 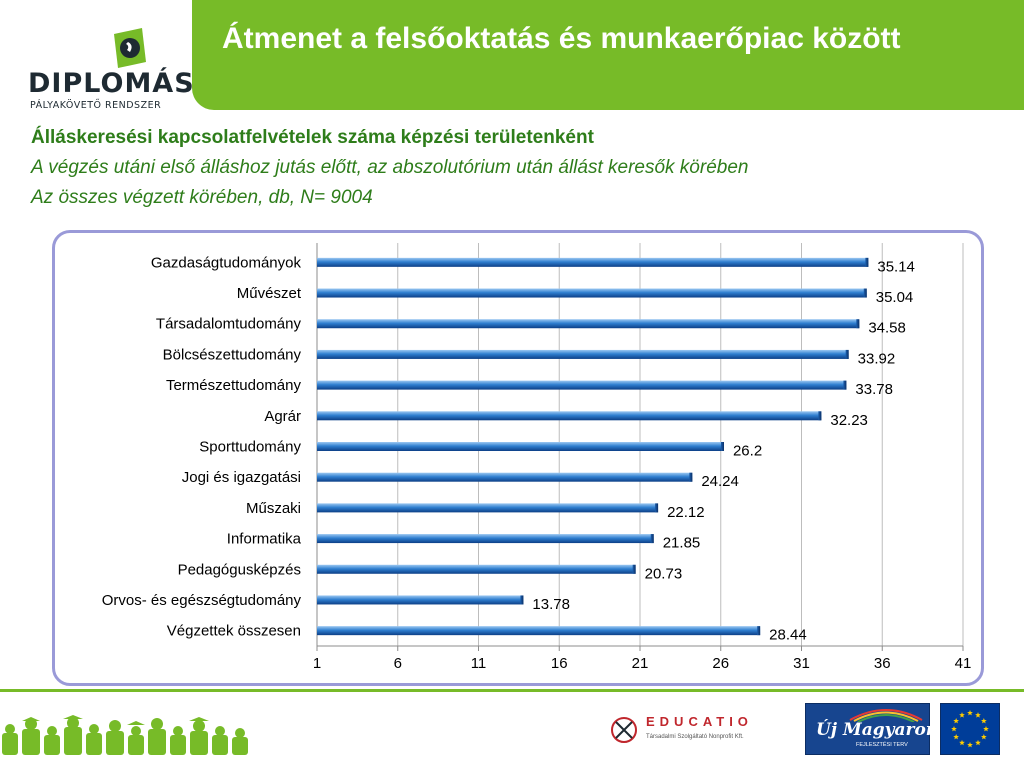 What do you see at coordinates (234, 631) in the screenshot?
I see `category-label: Végzettek összesen` at bounding box center [234, 631].